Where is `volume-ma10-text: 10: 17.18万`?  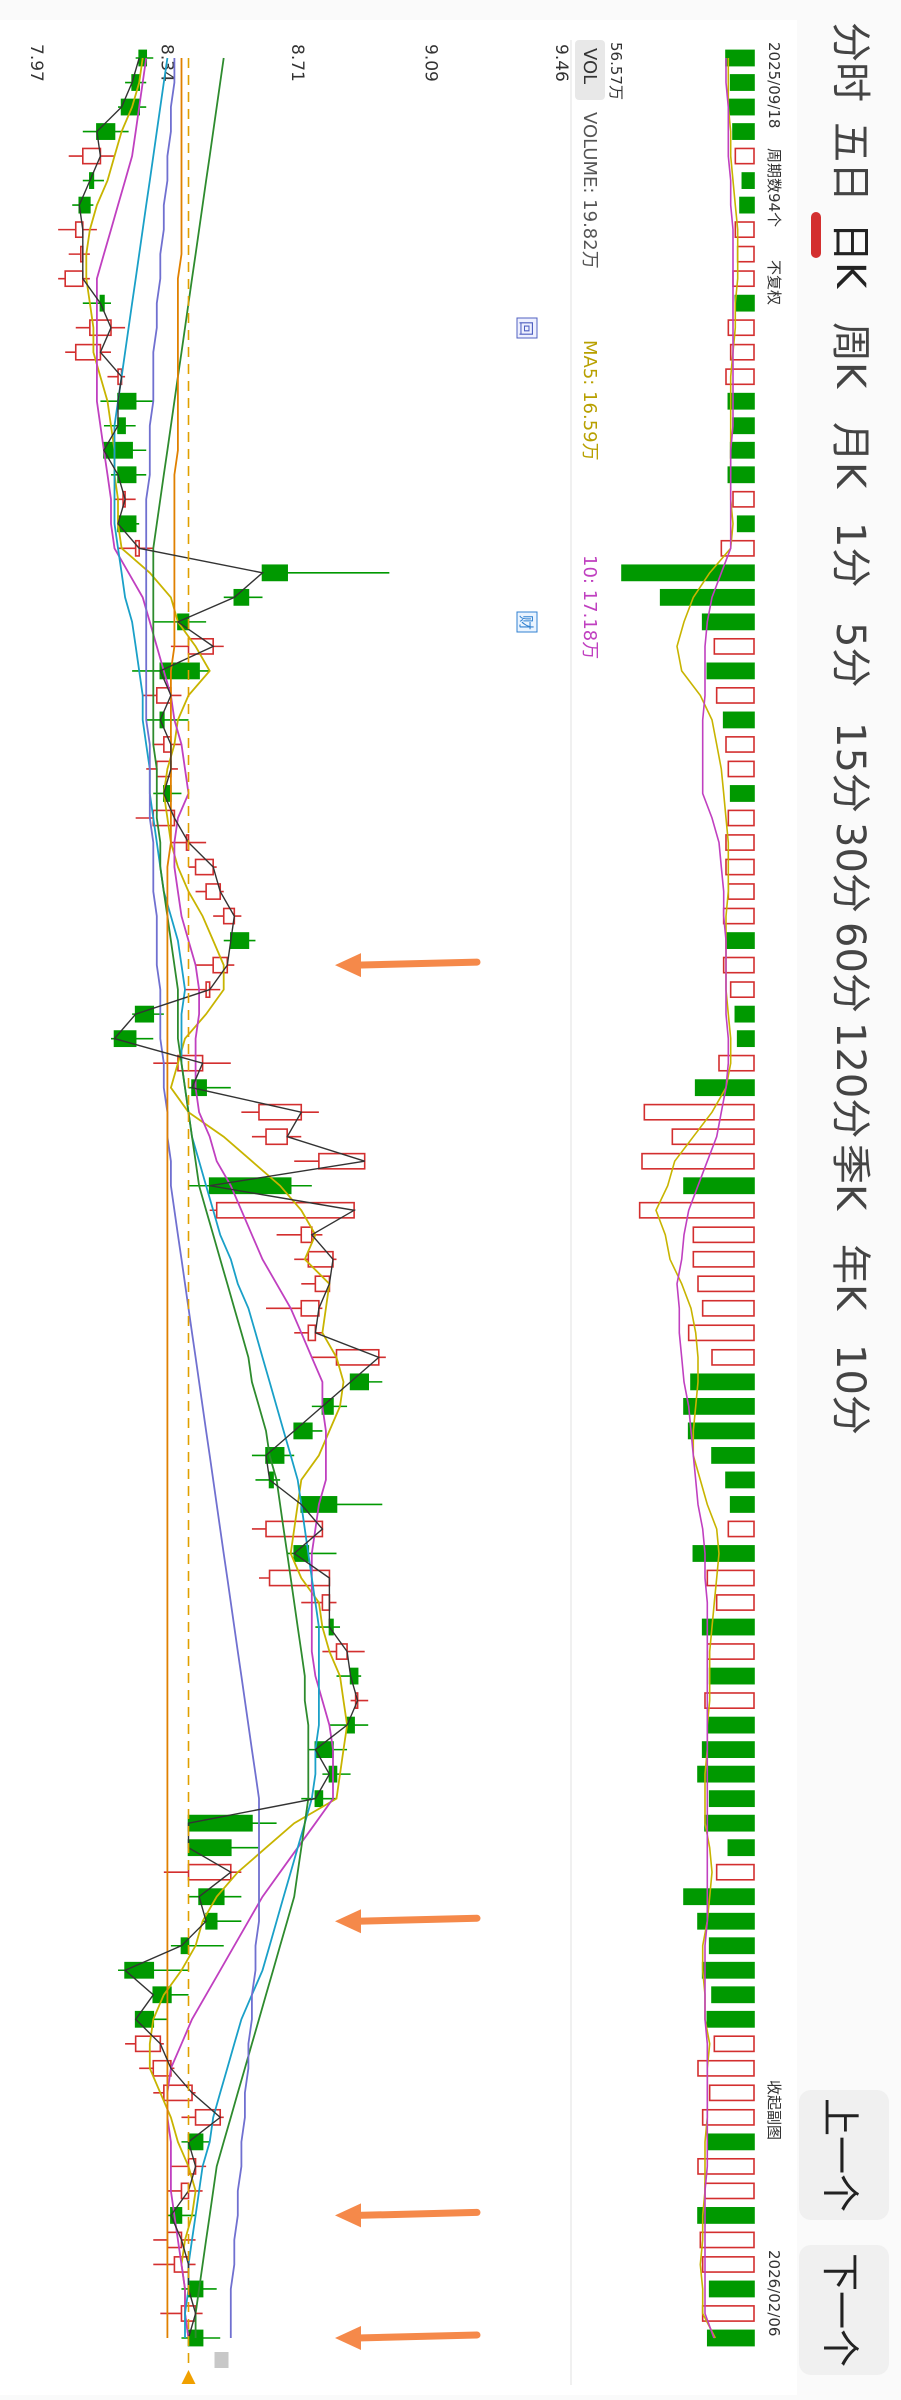 volume-ma10-text: 10: 17.18万 is located at coordinates (589, 607).